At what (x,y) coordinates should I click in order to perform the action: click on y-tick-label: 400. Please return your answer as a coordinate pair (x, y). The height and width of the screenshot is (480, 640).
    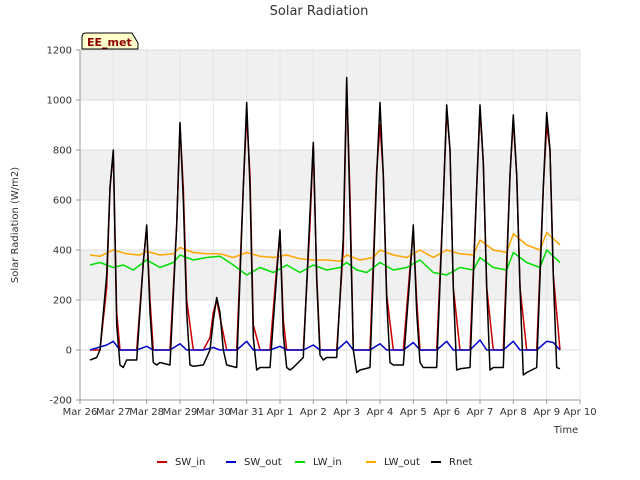
    Looking at the image, I should click on (62, 251).